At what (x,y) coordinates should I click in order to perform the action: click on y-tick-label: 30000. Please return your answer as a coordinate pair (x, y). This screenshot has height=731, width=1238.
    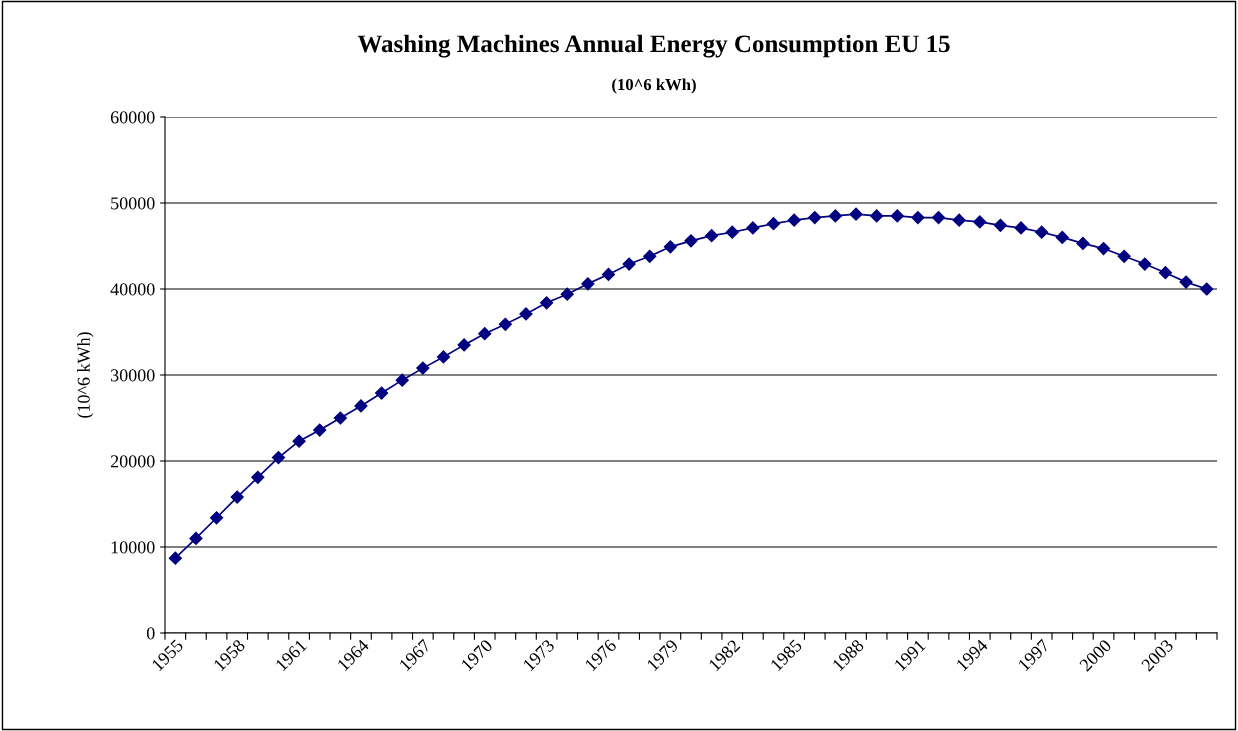
    Looking at the image, I should click on (133, 375).